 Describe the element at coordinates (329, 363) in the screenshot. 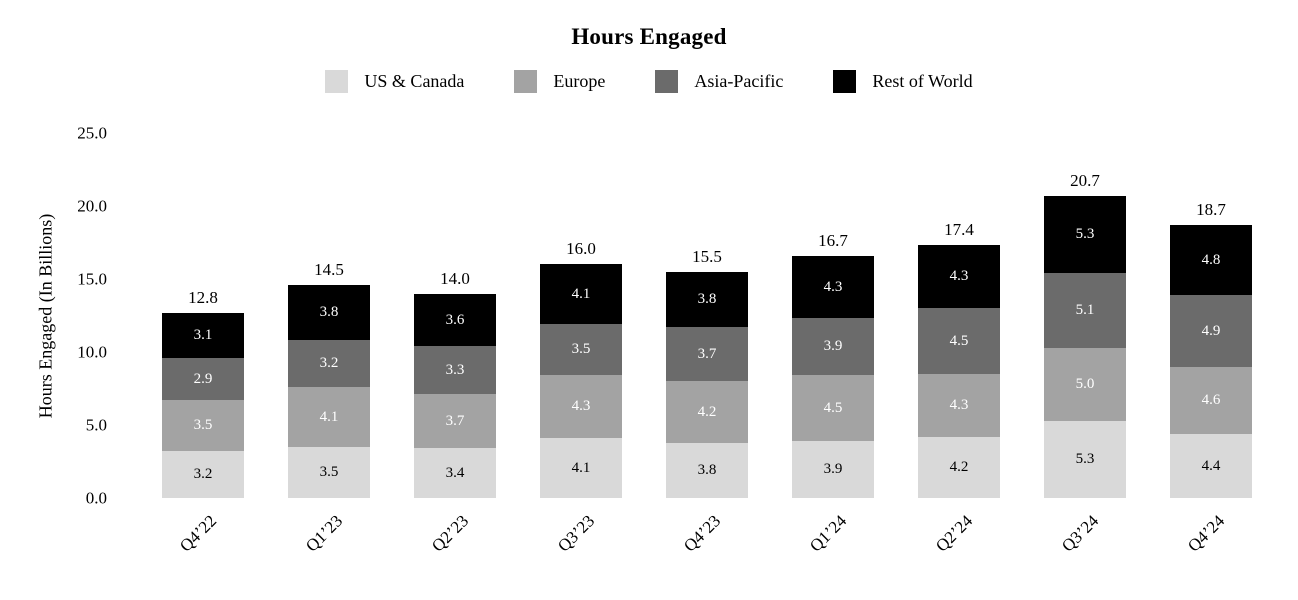

I see `bar-segment-asia-pacific-q1-23: 3.2` at that location.